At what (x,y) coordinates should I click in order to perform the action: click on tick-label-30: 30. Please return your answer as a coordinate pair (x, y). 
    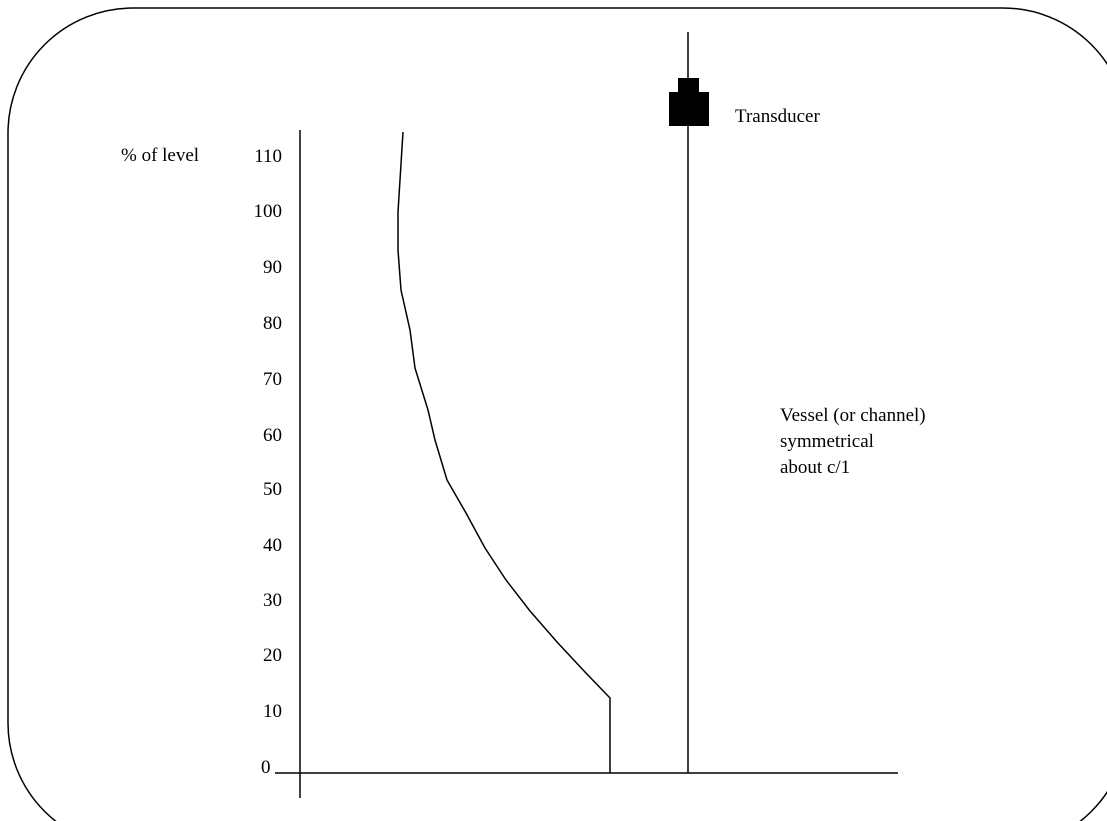
    Looking at the image, I should click on (272, 600).